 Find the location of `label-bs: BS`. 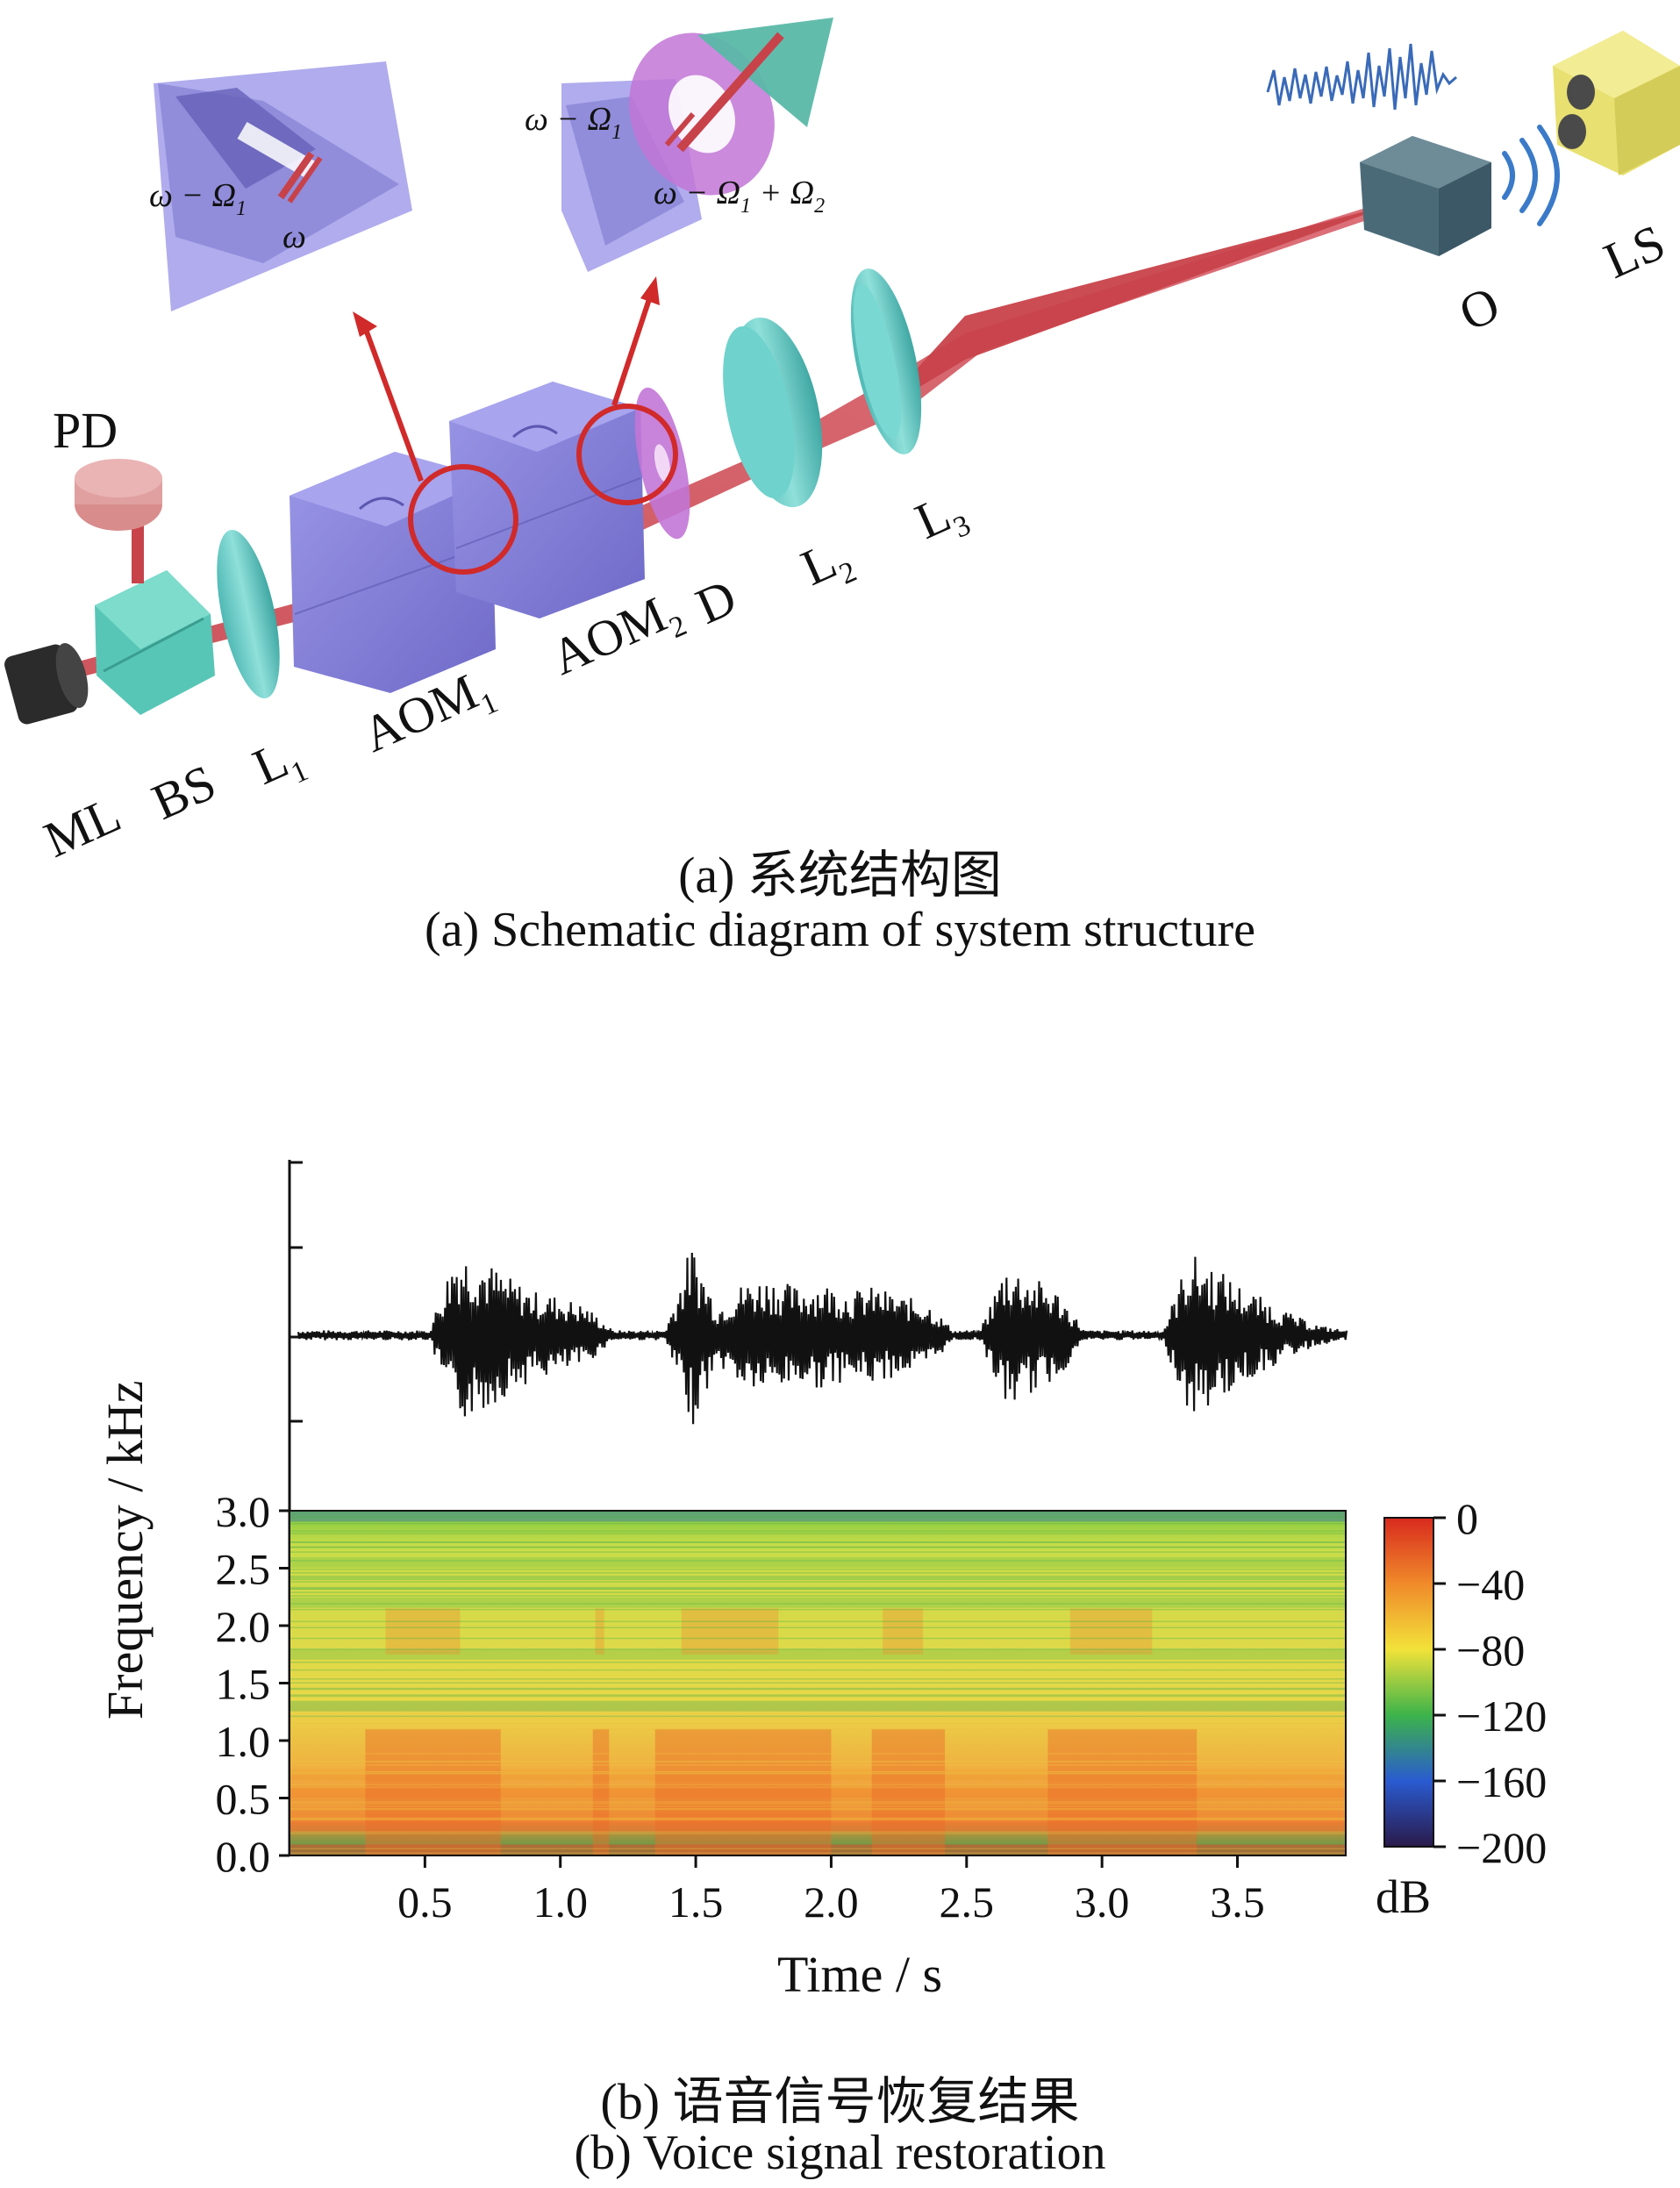

label-bs: BS is located at coordinates (184, 792).